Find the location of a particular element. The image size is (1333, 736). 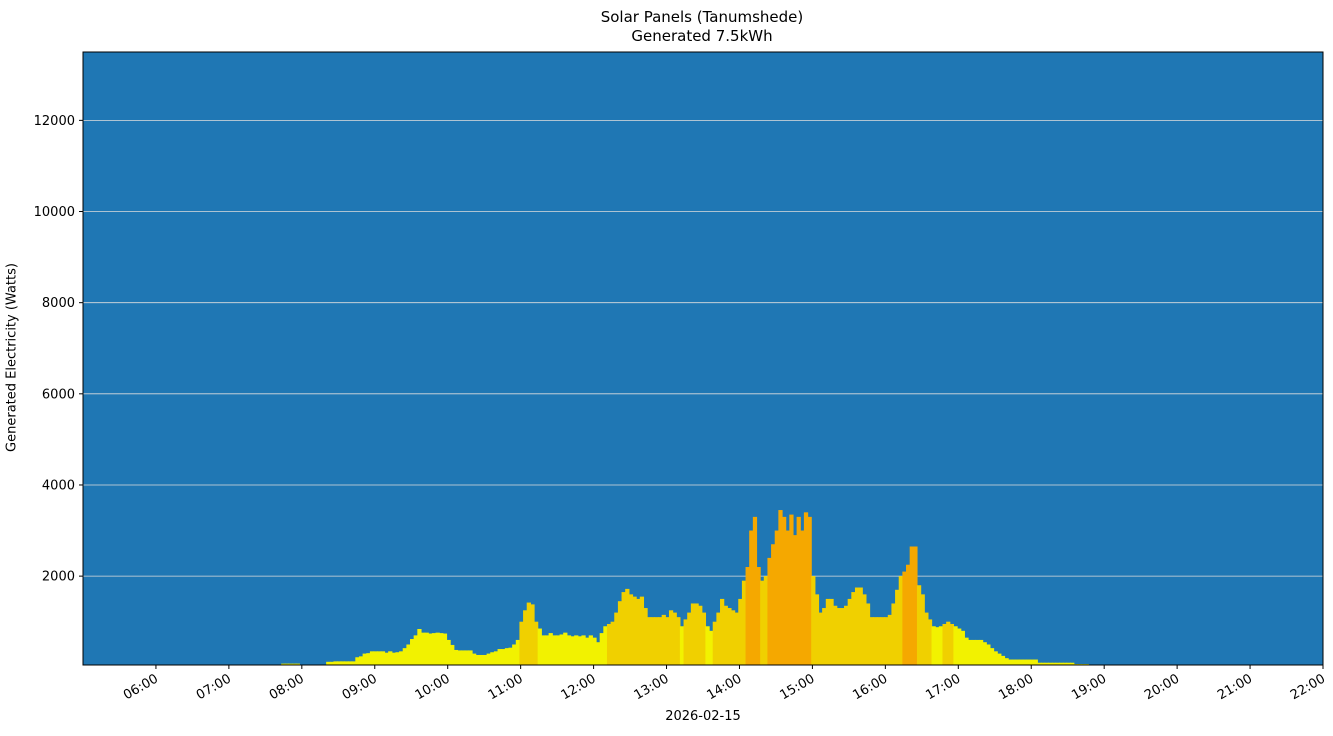

y-tick-label: 2000 is located at coordinates (58, 577).